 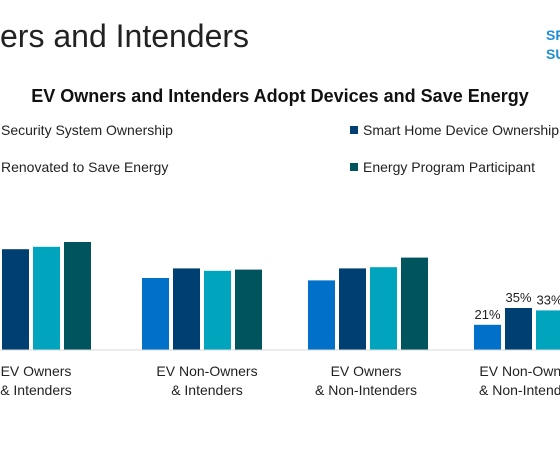 What do you see at coordinates (553, 35) in the screenshot?
I see `logo-line-1: SP` at bounding box center [553, 35].